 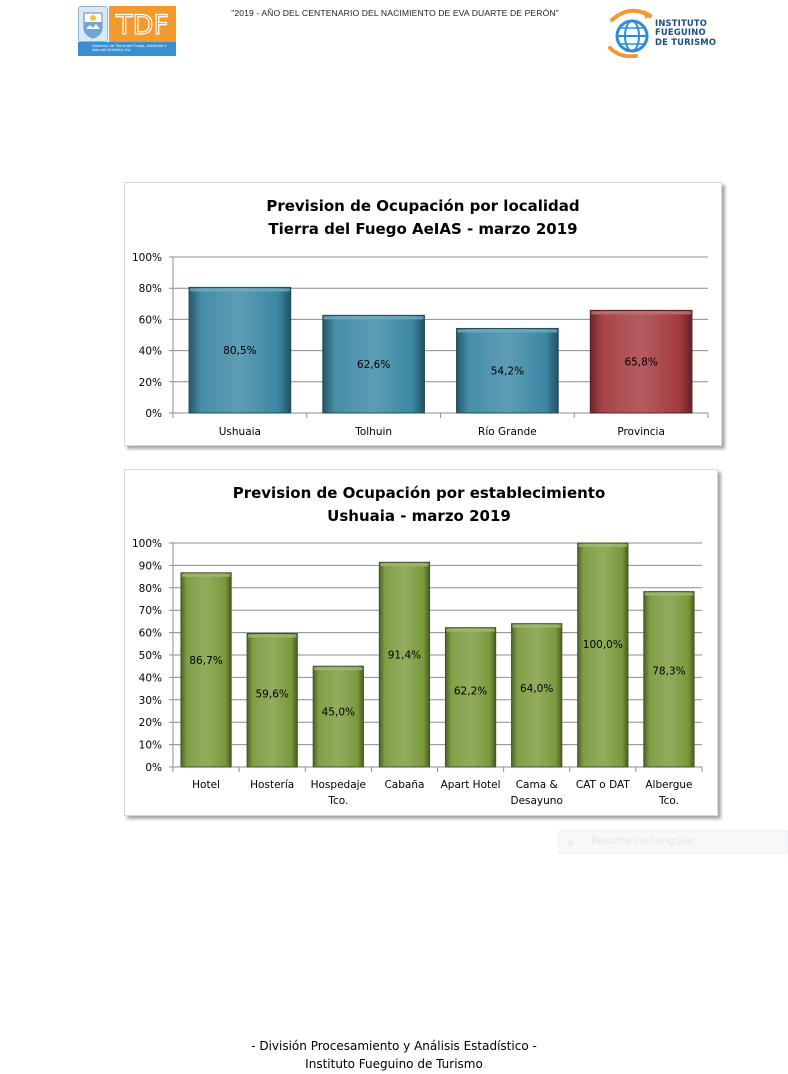 I want to click on category-label: Albergue, so click(x=668, y=785).